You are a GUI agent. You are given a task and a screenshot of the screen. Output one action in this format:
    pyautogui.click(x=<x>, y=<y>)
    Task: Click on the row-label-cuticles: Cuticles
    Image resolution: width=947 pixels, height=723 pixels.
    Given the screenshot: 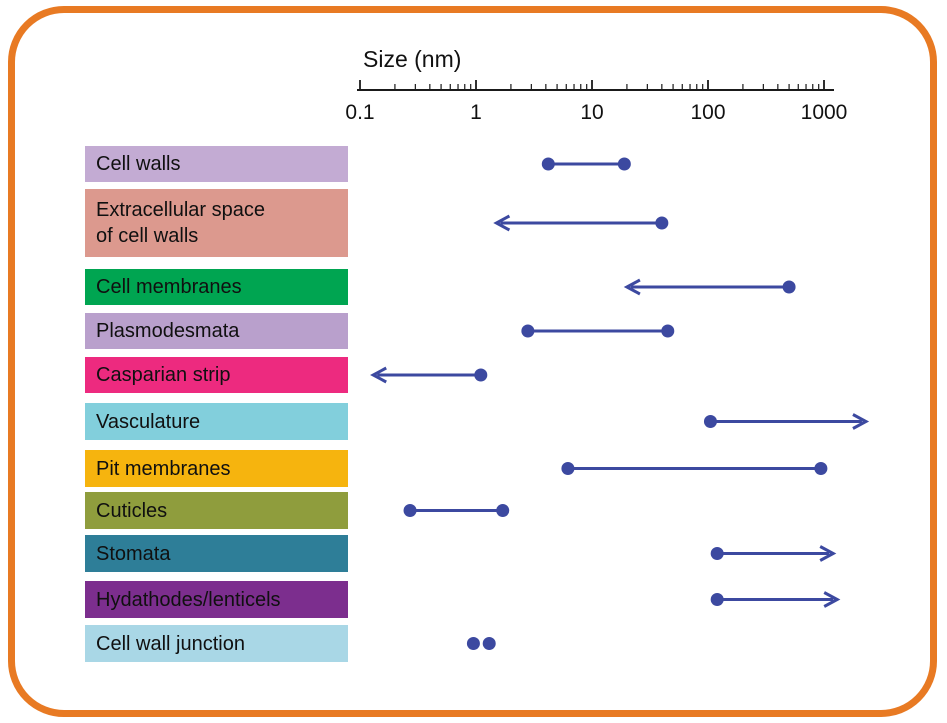 What is the action you would take?
    pyautogui.click(x=216, y=510)
    